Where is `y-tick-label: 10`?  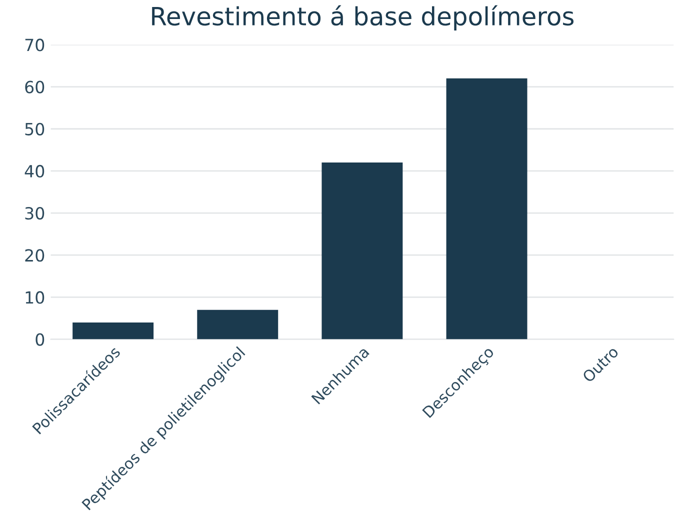
y-tick-label: 10 is located at coordinates (35, 297).